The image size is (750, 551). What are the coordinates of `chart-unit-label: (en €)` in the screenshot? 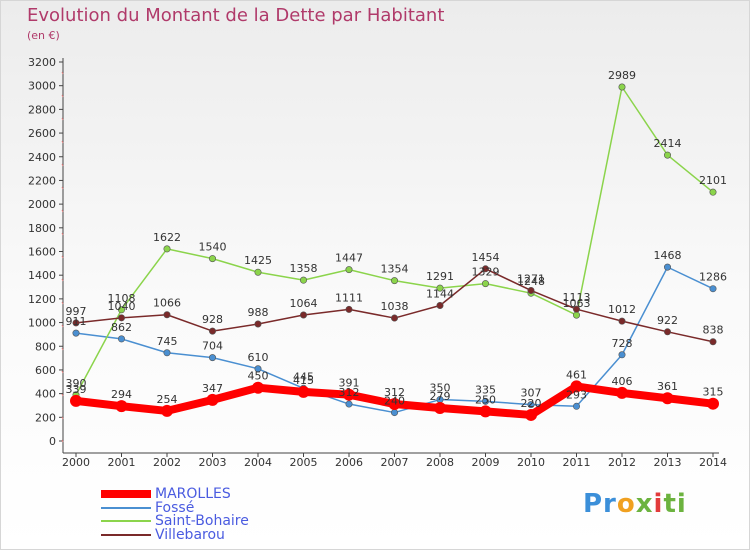 It's located at (43, 35).